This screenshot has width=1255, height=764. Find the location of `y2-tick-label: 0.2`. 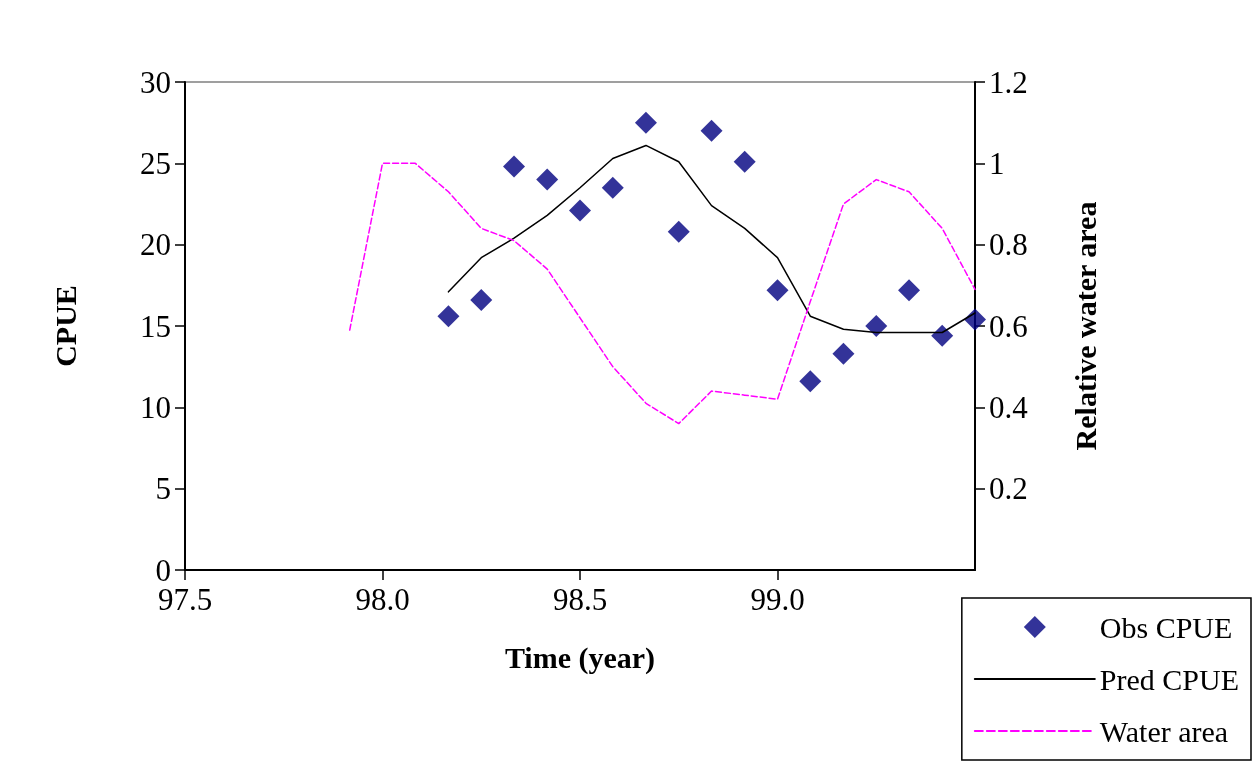

y2-tick-label: 0.2 is located at coordinates (1008, 489).